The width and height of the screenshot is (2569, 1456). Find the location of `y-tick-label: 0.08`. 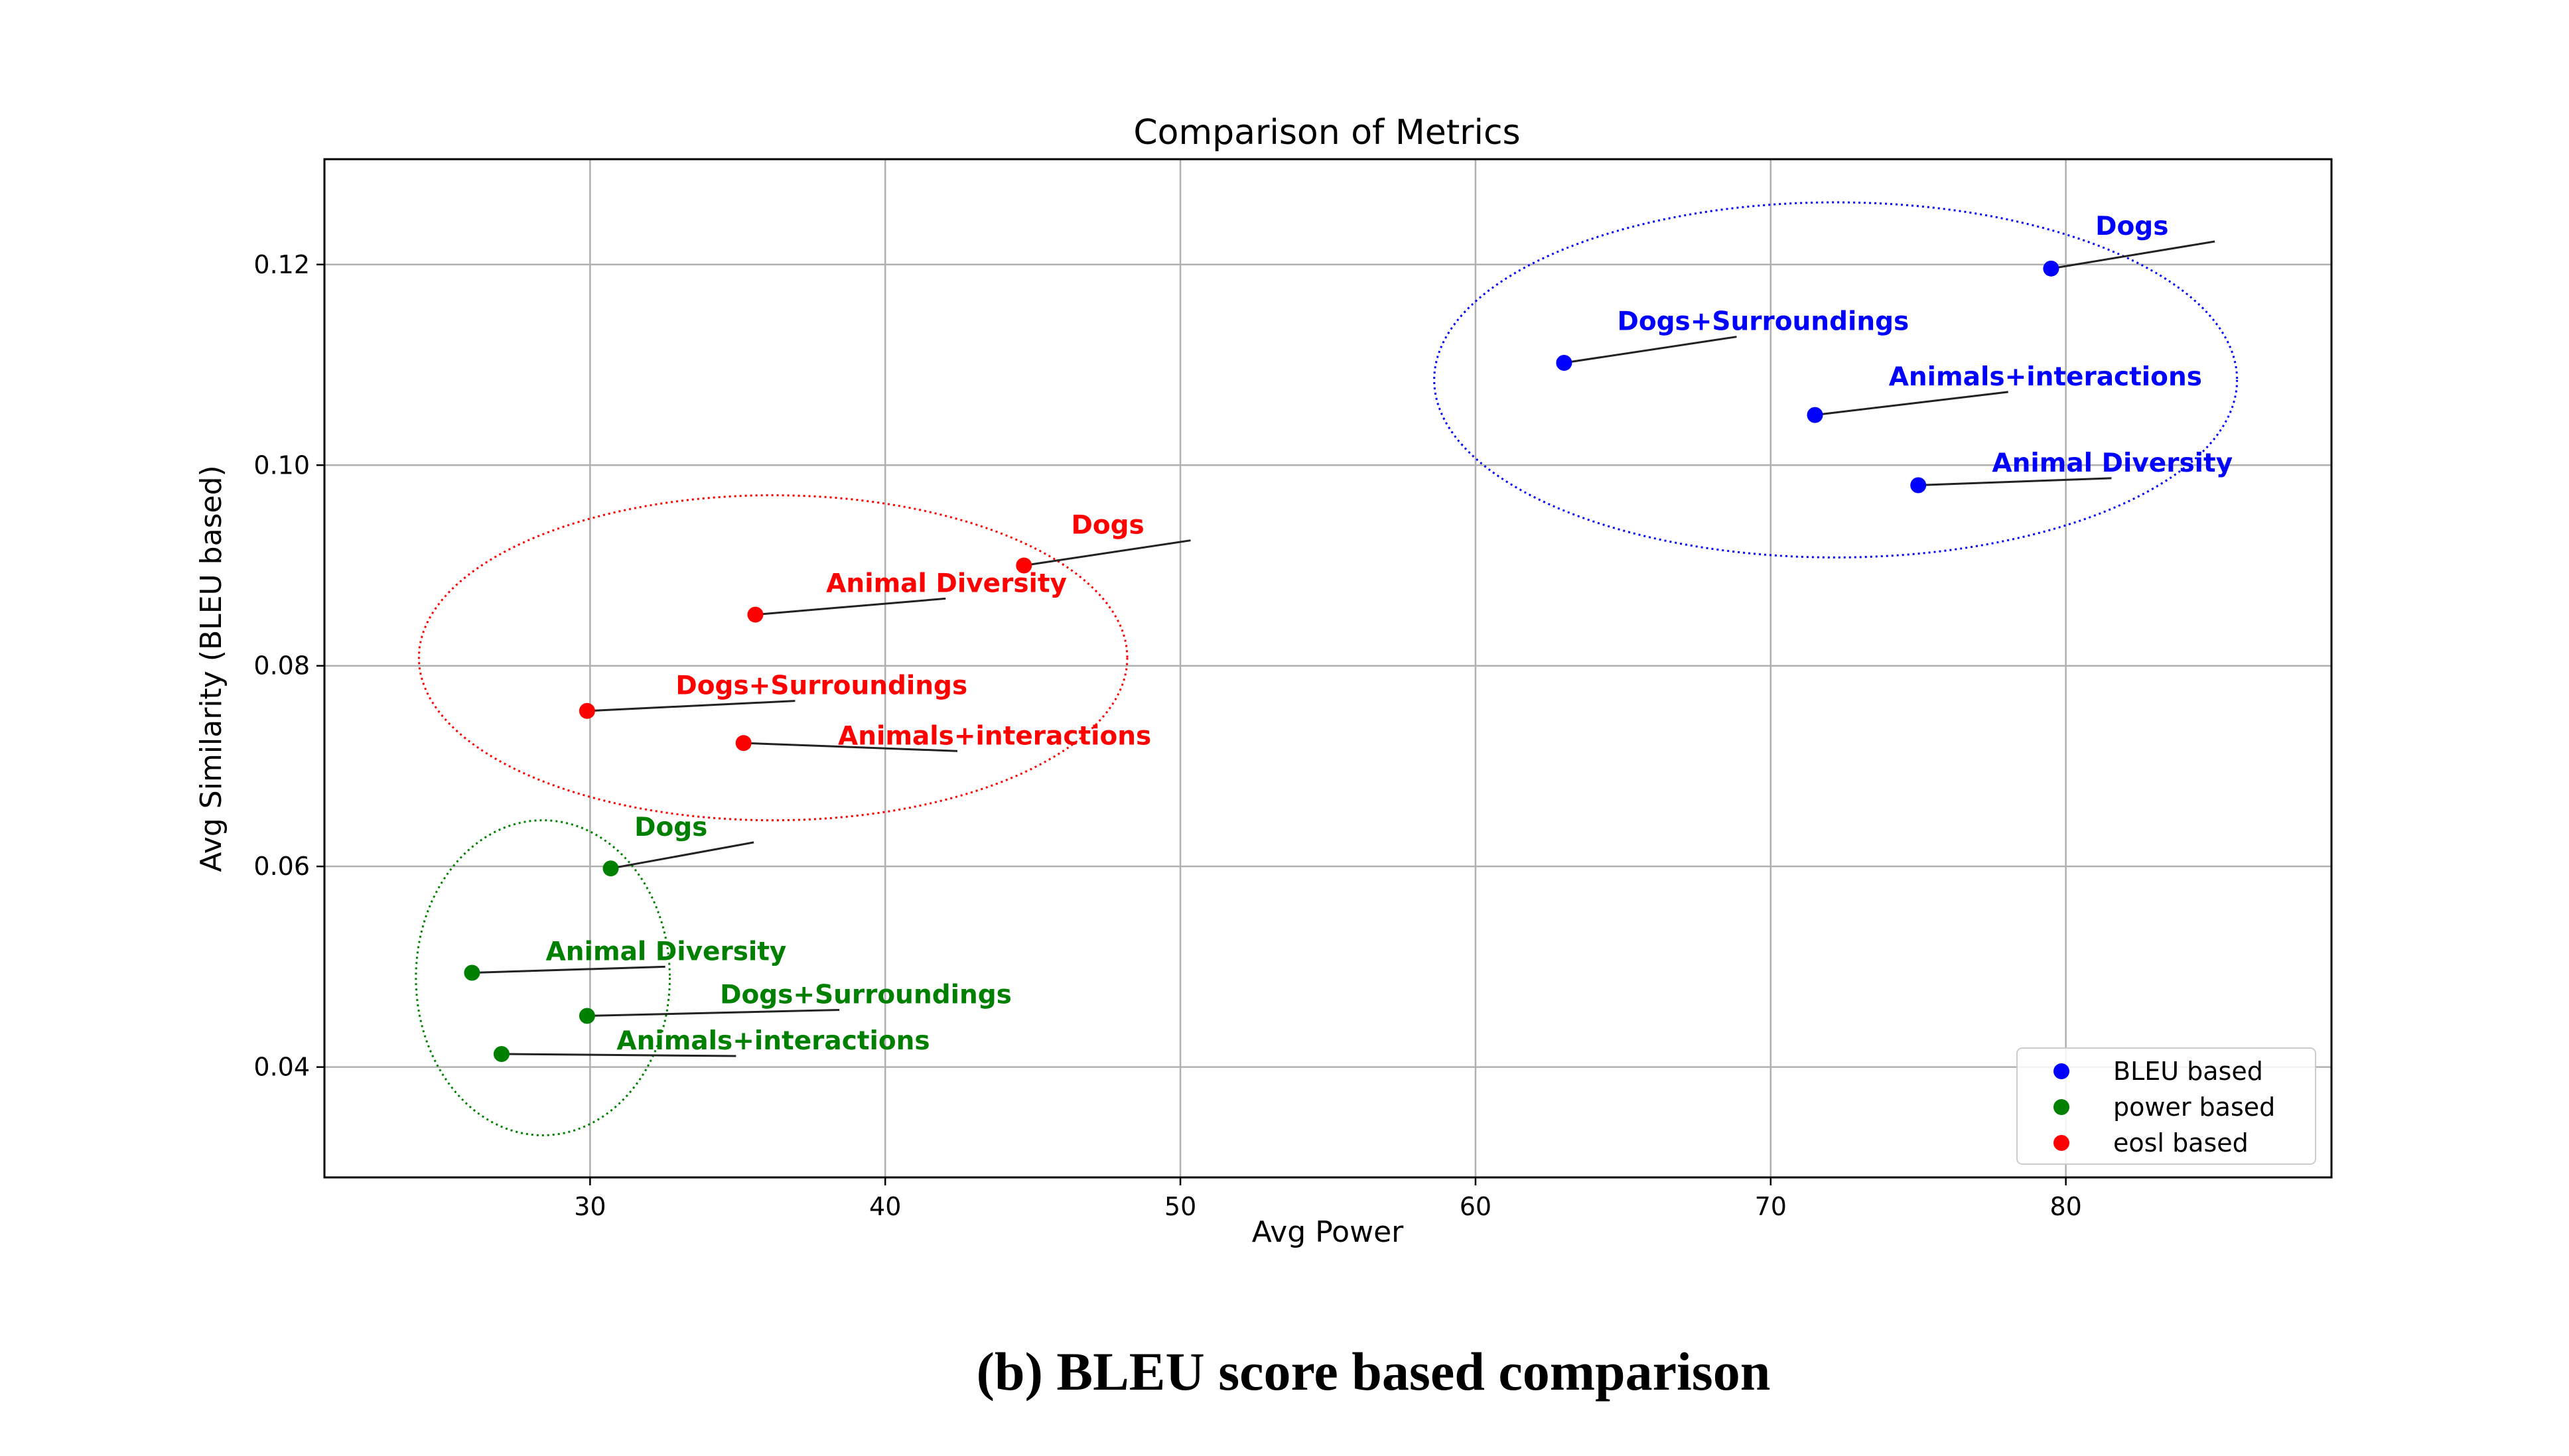

y-tick-label: 0.08 is located at coordinates (281, 666).